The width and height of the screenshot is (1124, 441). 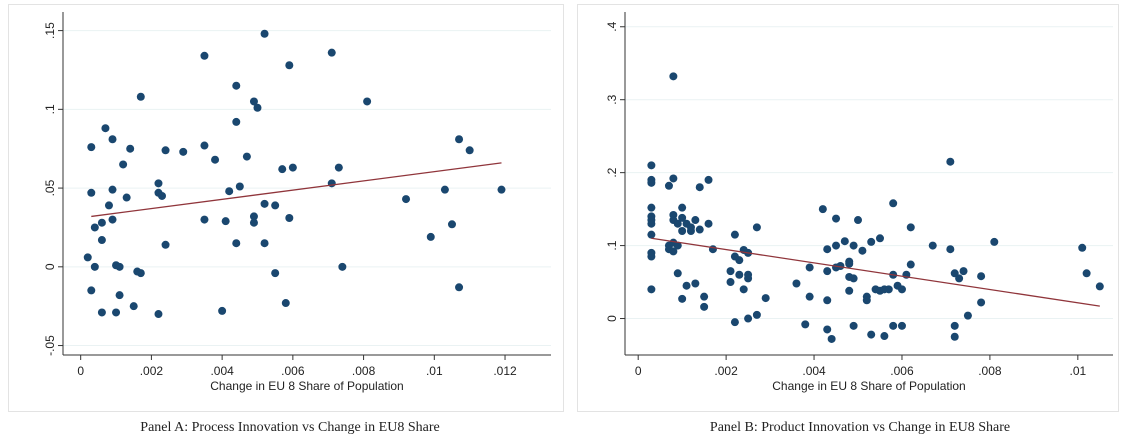 What do you see at coordinates (293, 371) in the screenshot?
I see `panel-a-x-tick-label-3: .006` at bounding box center [293, 371].